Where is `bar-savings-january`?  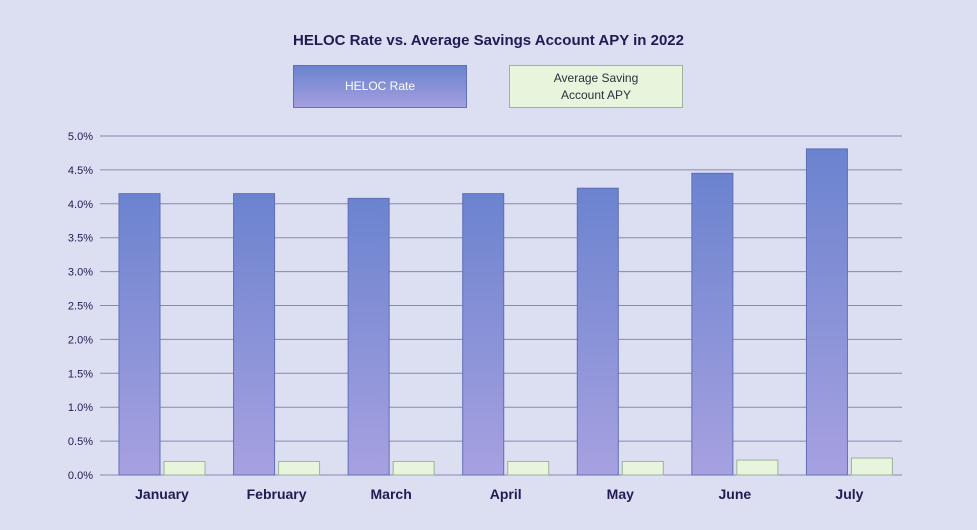
bar-savings-january is located at coordinates (184, 468).